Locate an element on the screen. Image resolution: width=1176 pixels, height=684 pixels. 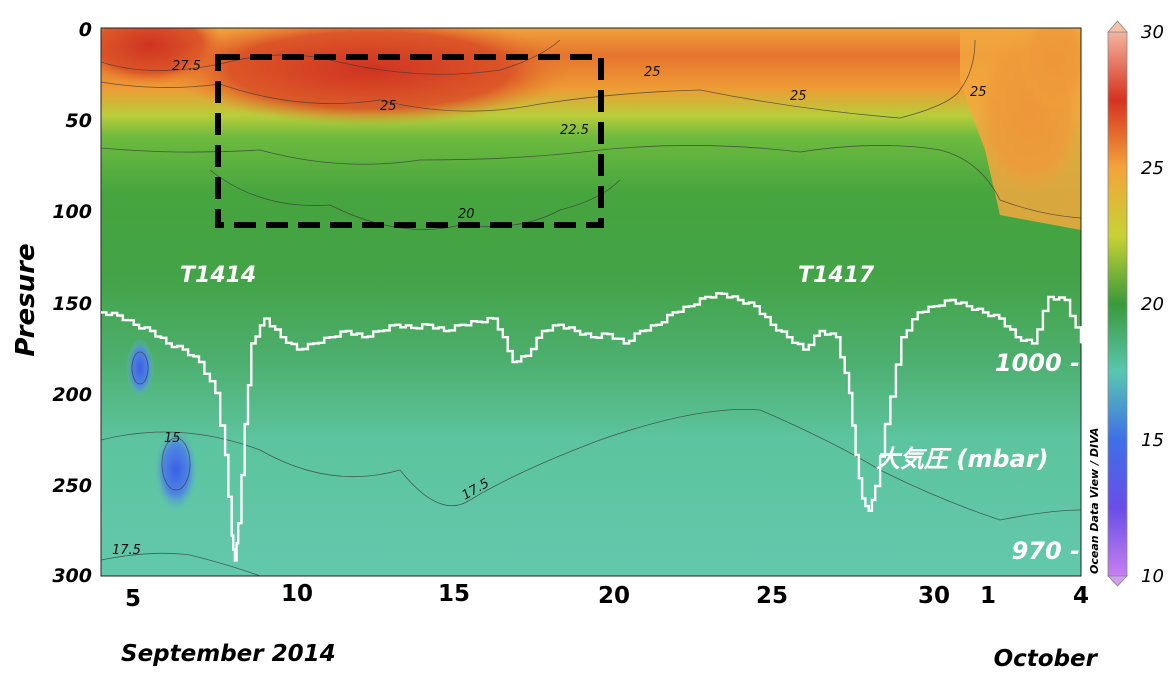
contour-label: 17.5 is located at coordinates (126, 550).